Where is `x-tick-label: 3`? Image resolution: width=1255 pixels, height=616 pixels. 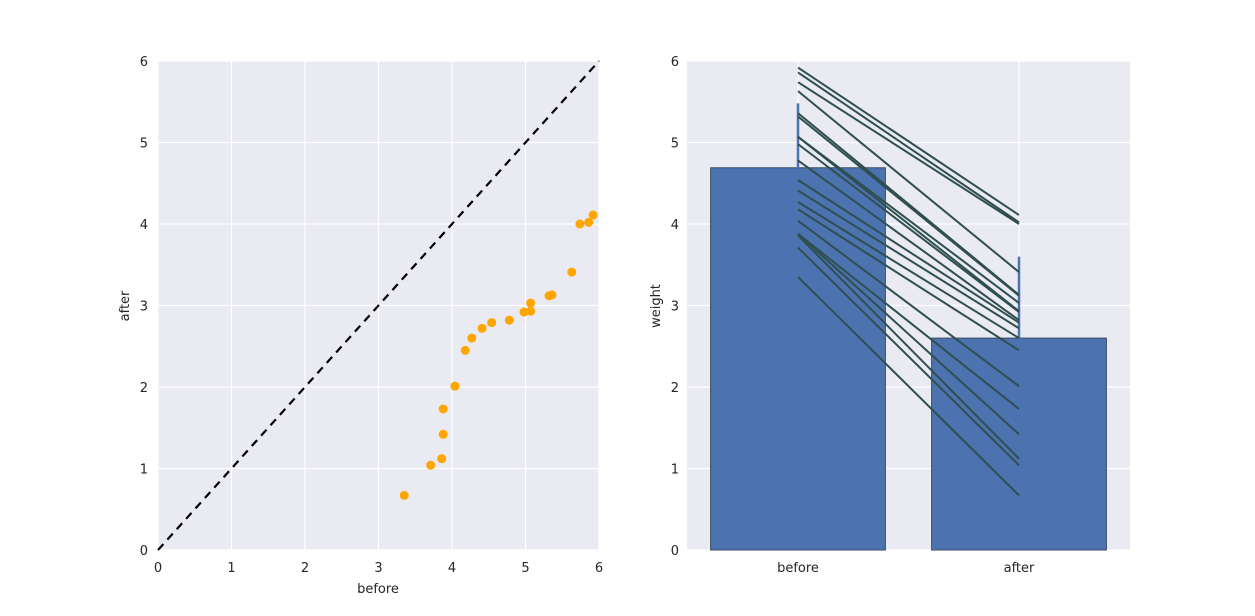 x-tick-label: 3 is located at coordinates (378, 568).